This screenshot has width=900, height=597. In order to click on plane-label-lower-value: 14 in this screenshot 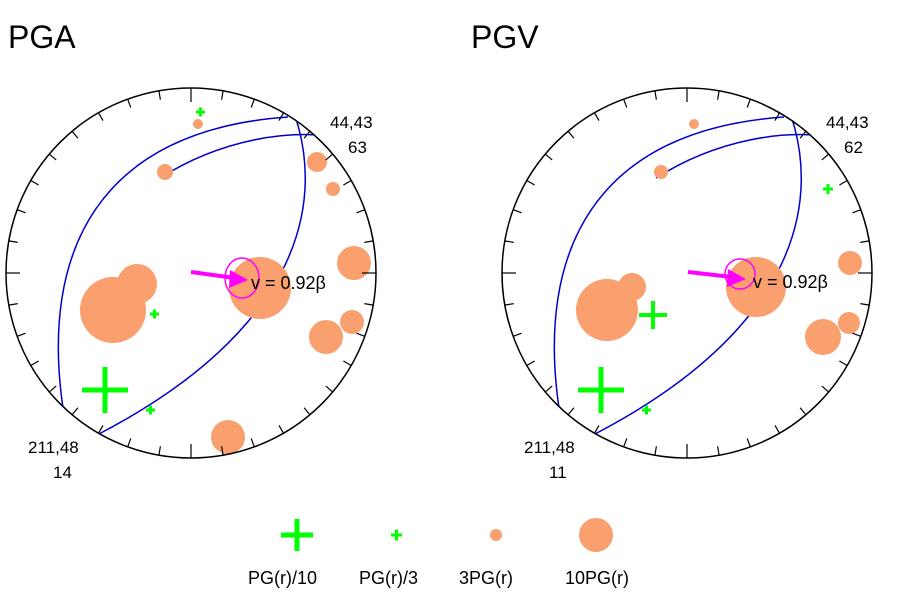, I will do `click(62, 472)`.